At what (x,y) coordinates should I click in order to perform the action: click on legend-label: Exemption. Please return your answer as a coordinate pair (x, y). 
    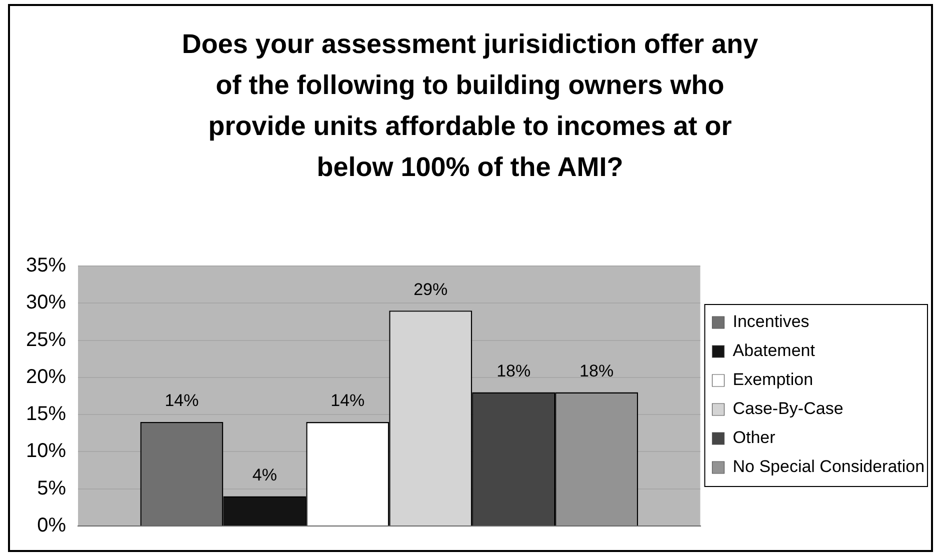
    Looking at the image, I should click on (773, 380).